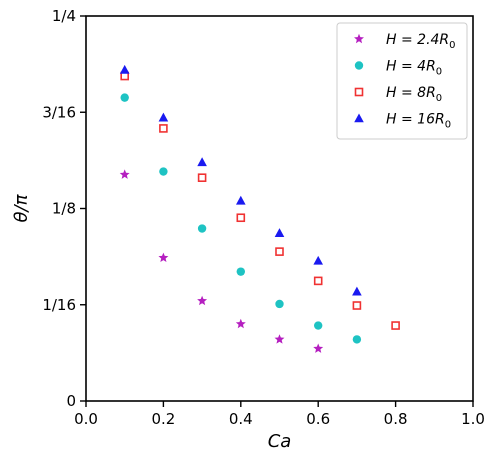  I want to click on y-axis-ticks: 0 1/16 1/8 3/16 1/4, so click(64, 208).